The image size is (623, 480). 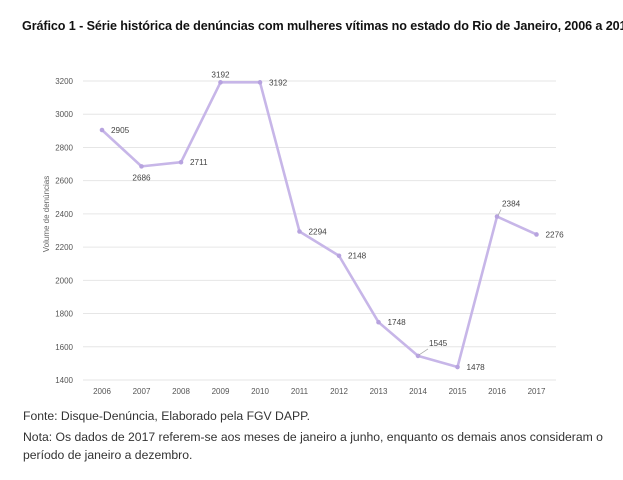 I want to click on x-tick-label: 2015, so click(x=458, y=391).